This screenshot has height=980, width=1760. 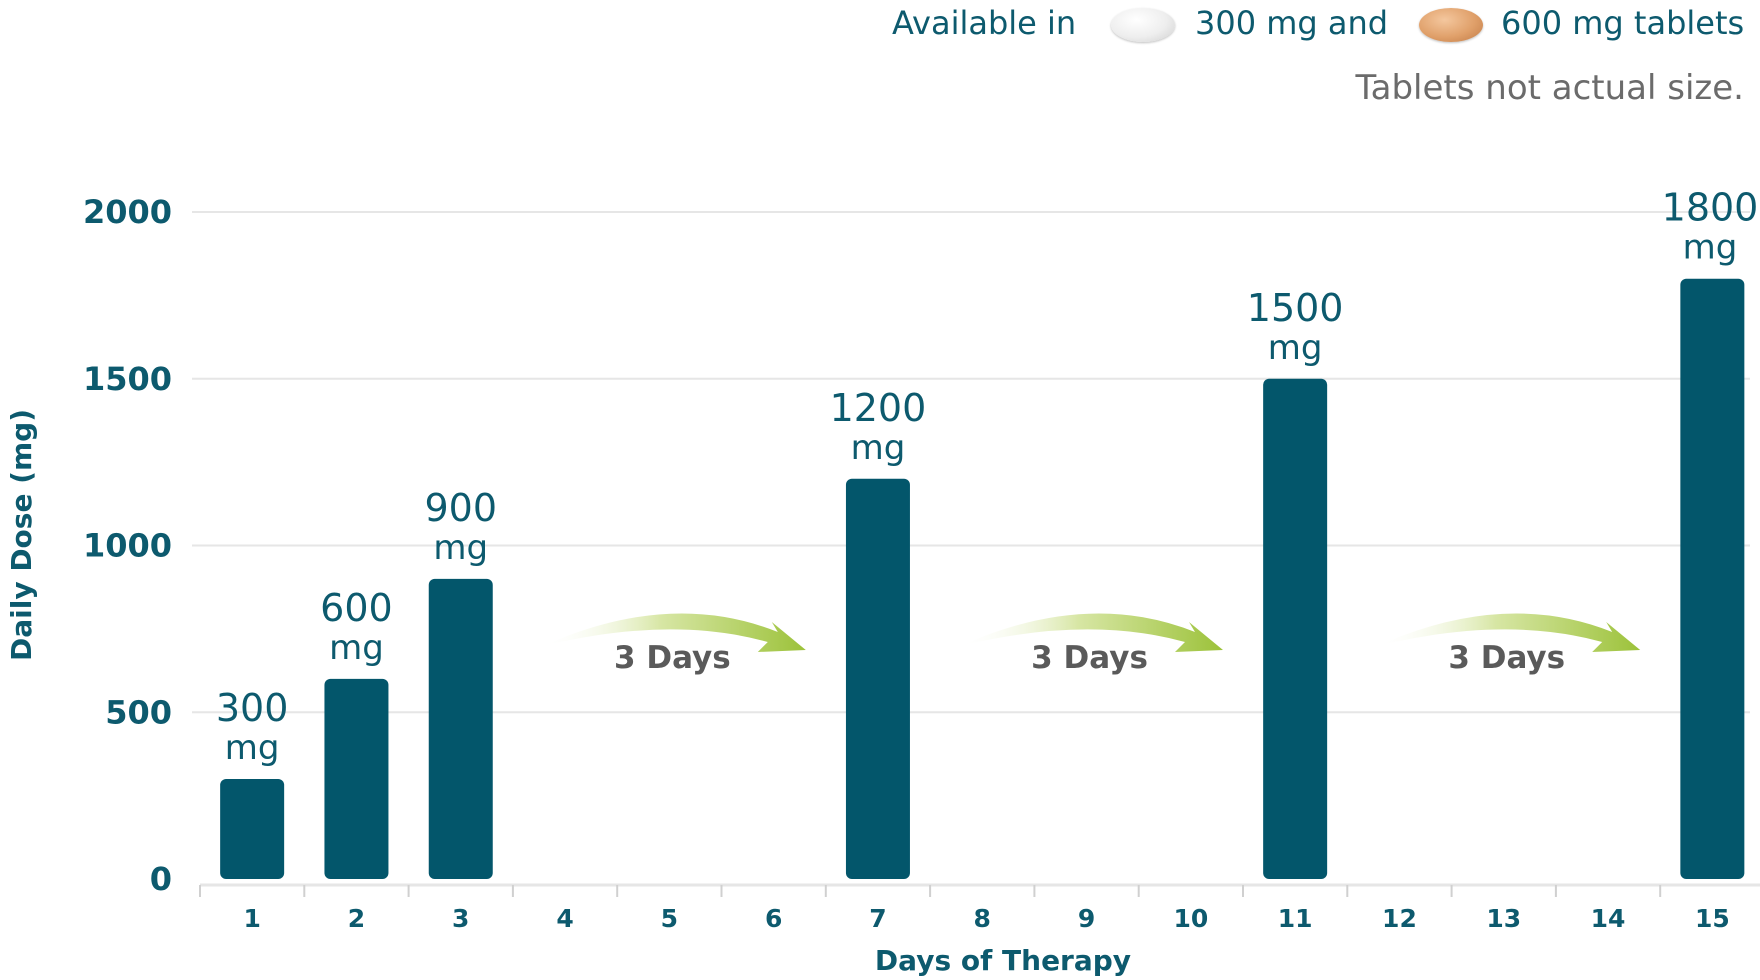 I want to click on y-tick-label: 1500, so click(x=127, y=379).